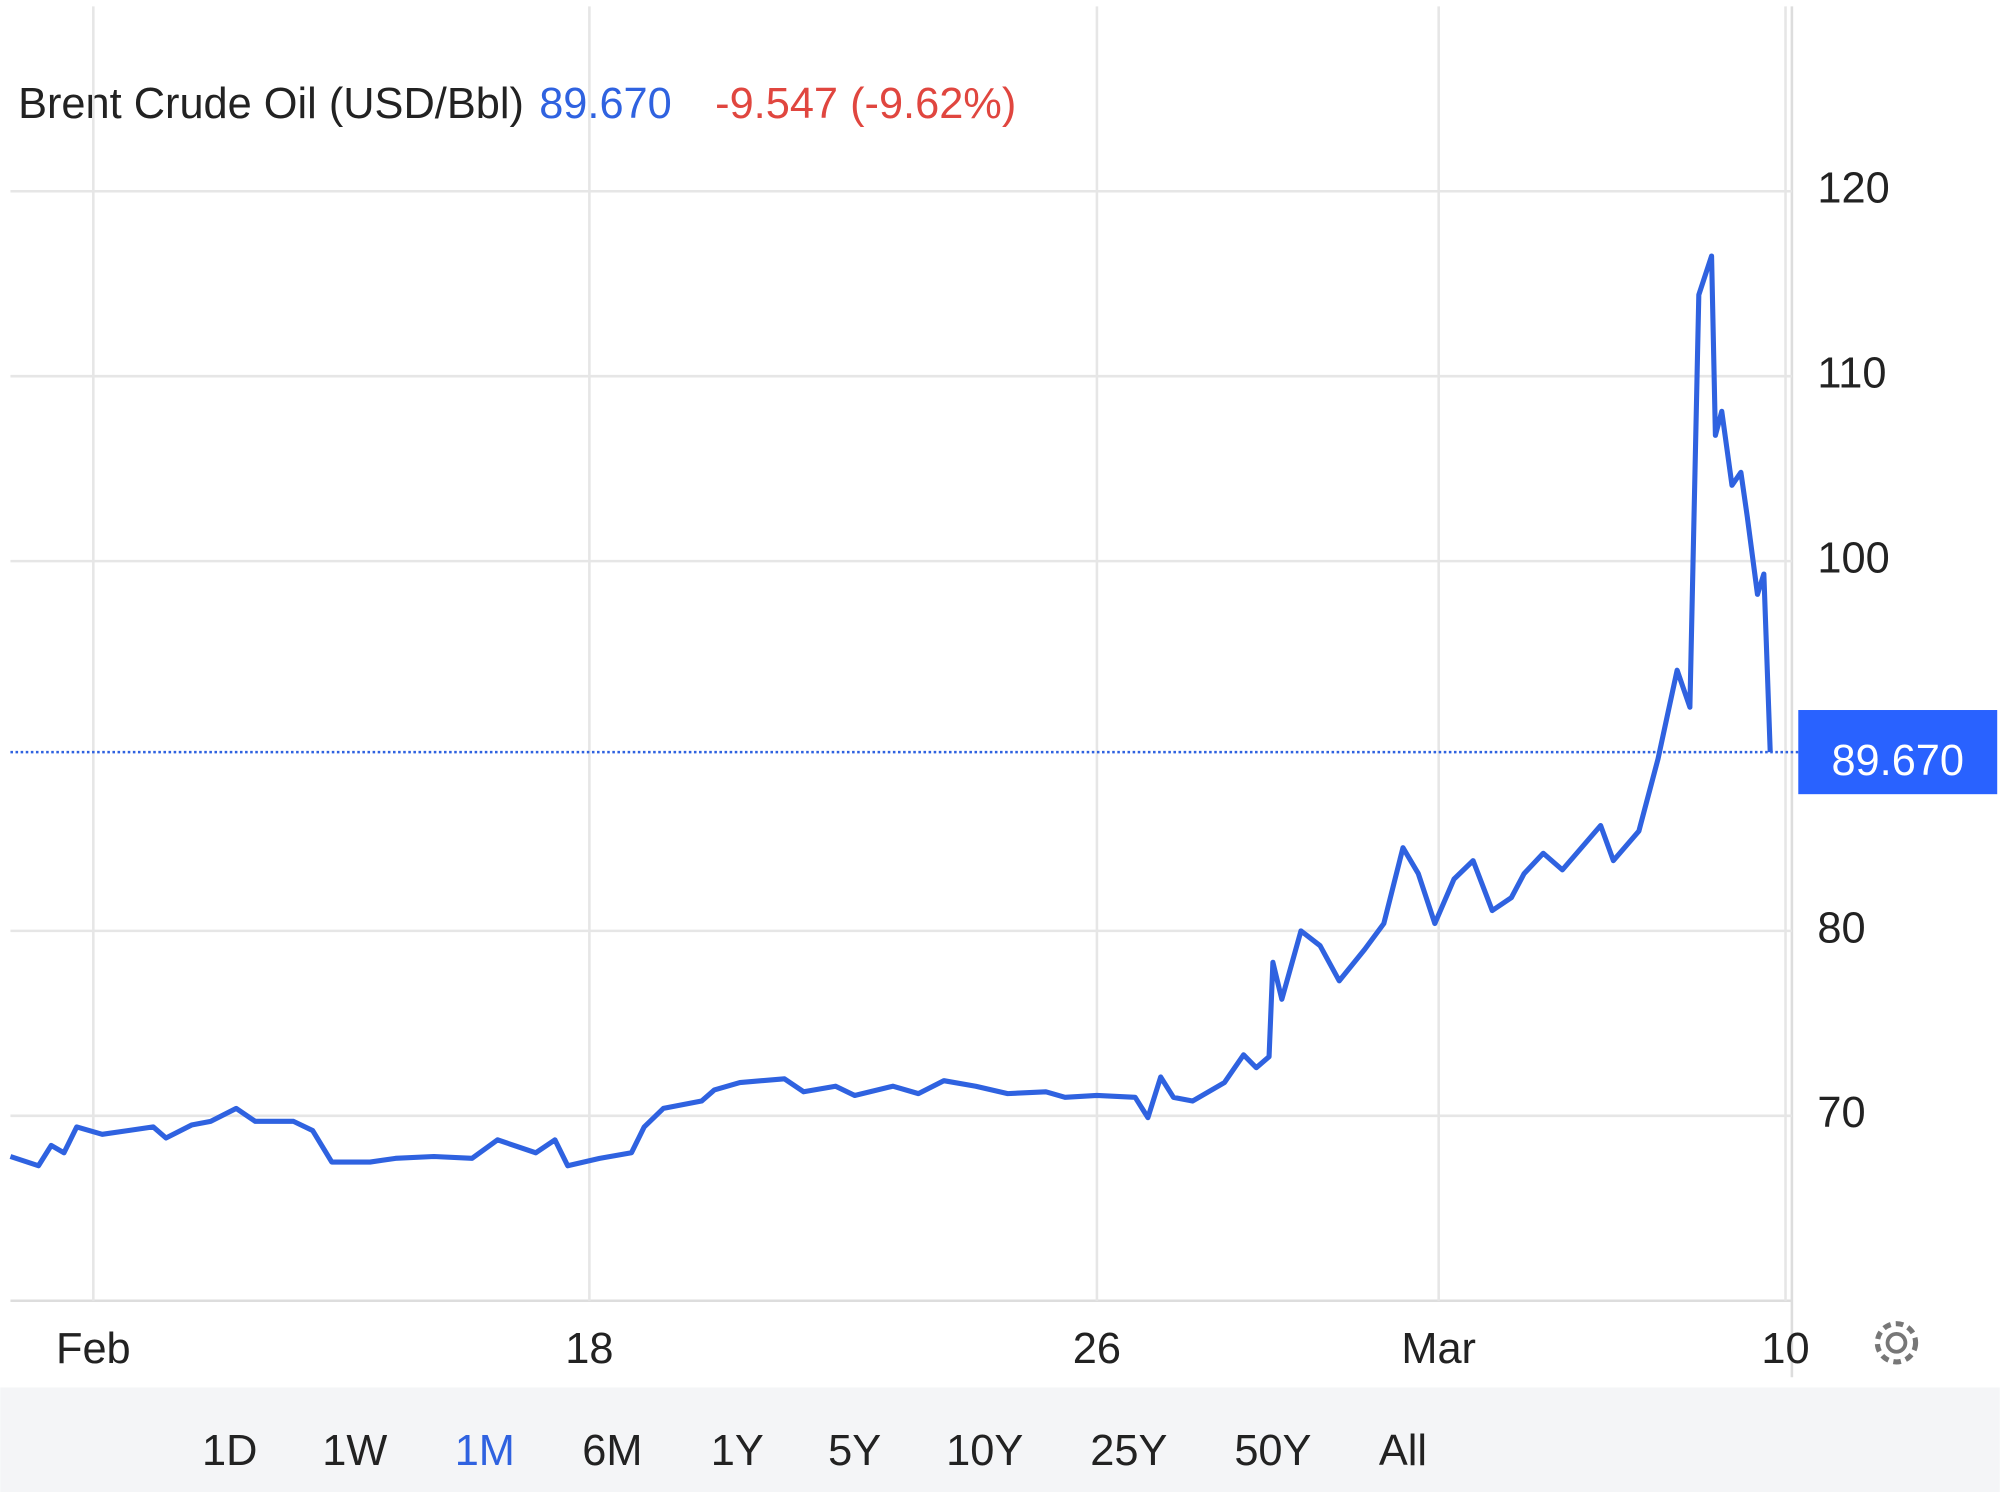  What do you see at coordinates (1851, 374) in the screenshot?
I see `y-tick-label: 110` at bounding box center [1851, 374].